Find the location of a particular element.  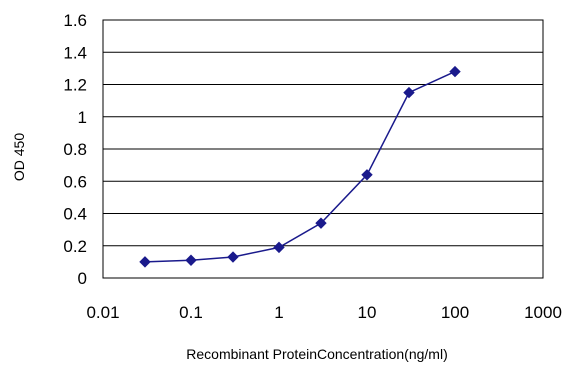

x-tick-label: 10 is located at coordinates (367, 312).